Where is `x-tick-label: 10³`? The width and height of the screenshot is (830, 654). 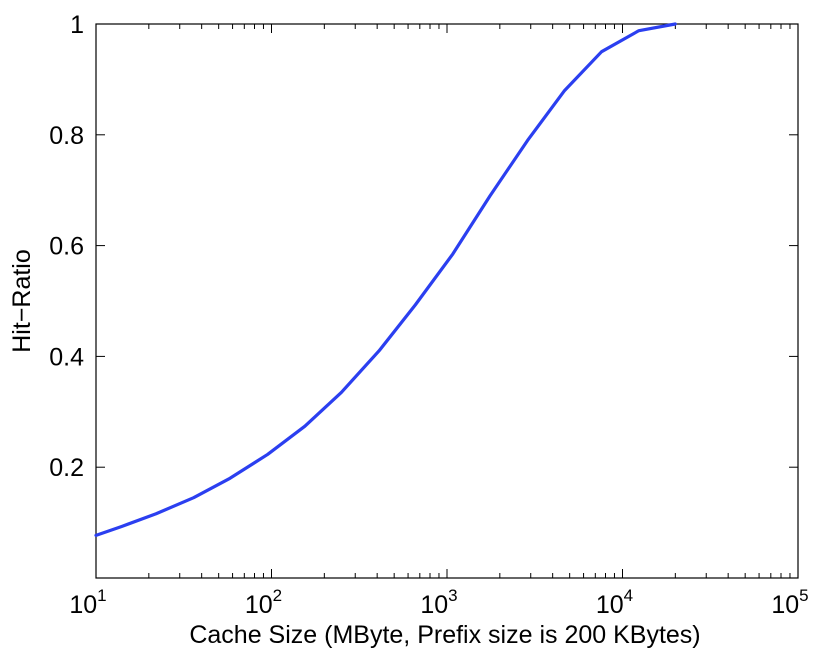 x-tick-label: 10³ is located at coordinates (438, 602).